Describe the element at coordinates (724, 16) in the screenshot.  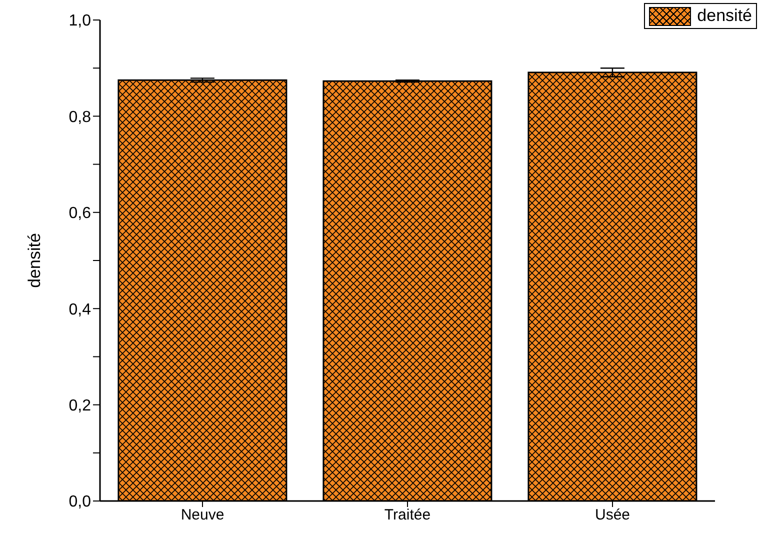
I see `legend-label: densité` at that location.